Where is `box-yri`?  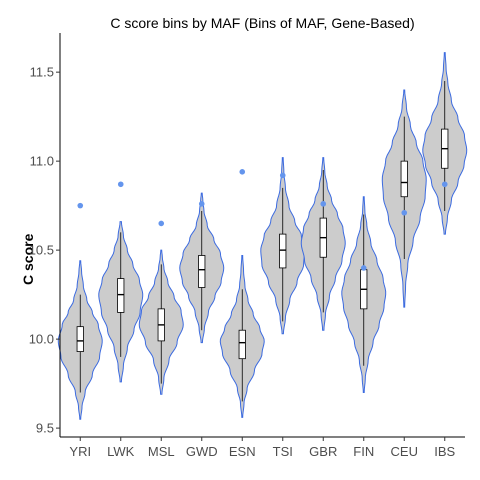 box-yri is located at coordinates (80, 339).